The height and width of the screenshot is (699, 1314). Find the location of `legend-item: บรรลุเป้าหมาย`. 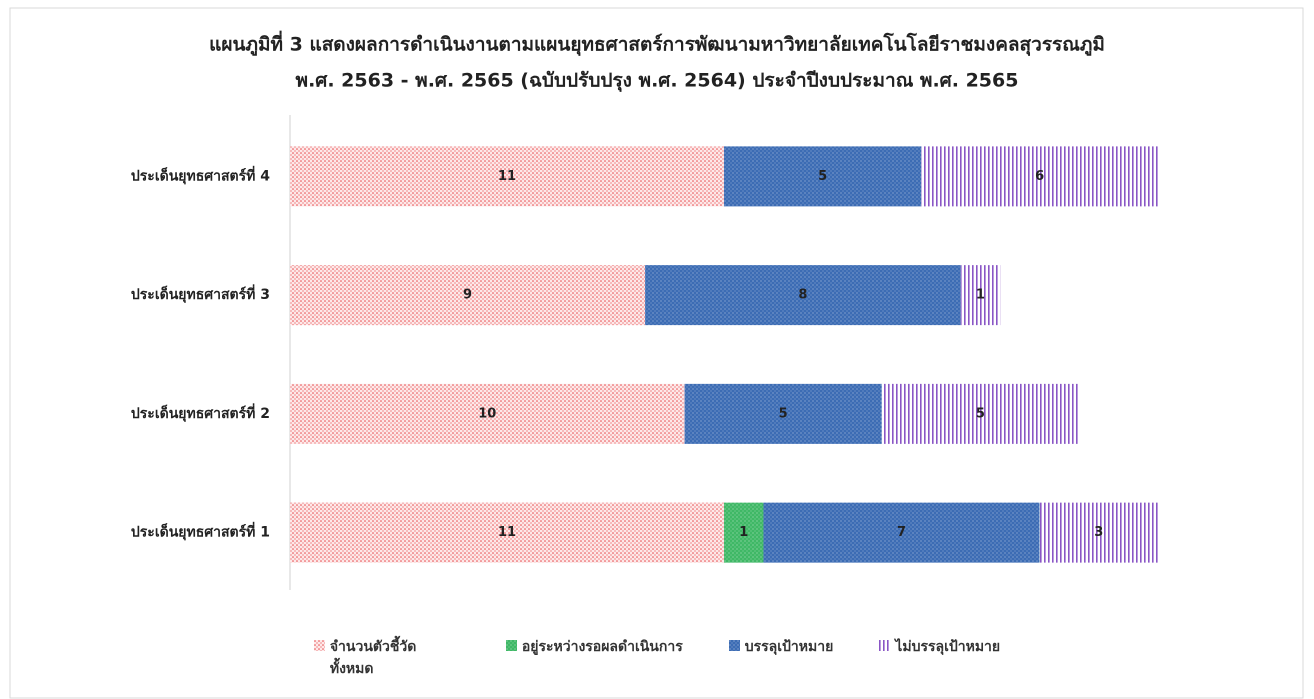

legend-item: บรรลุเป้าหมาย is located at coordinates (781, 658).